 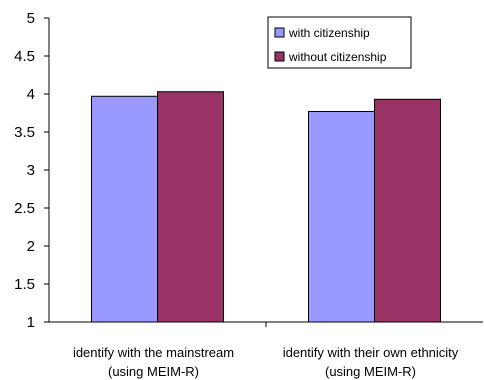 I want to click on legend-box, so click(x=339, y=42).